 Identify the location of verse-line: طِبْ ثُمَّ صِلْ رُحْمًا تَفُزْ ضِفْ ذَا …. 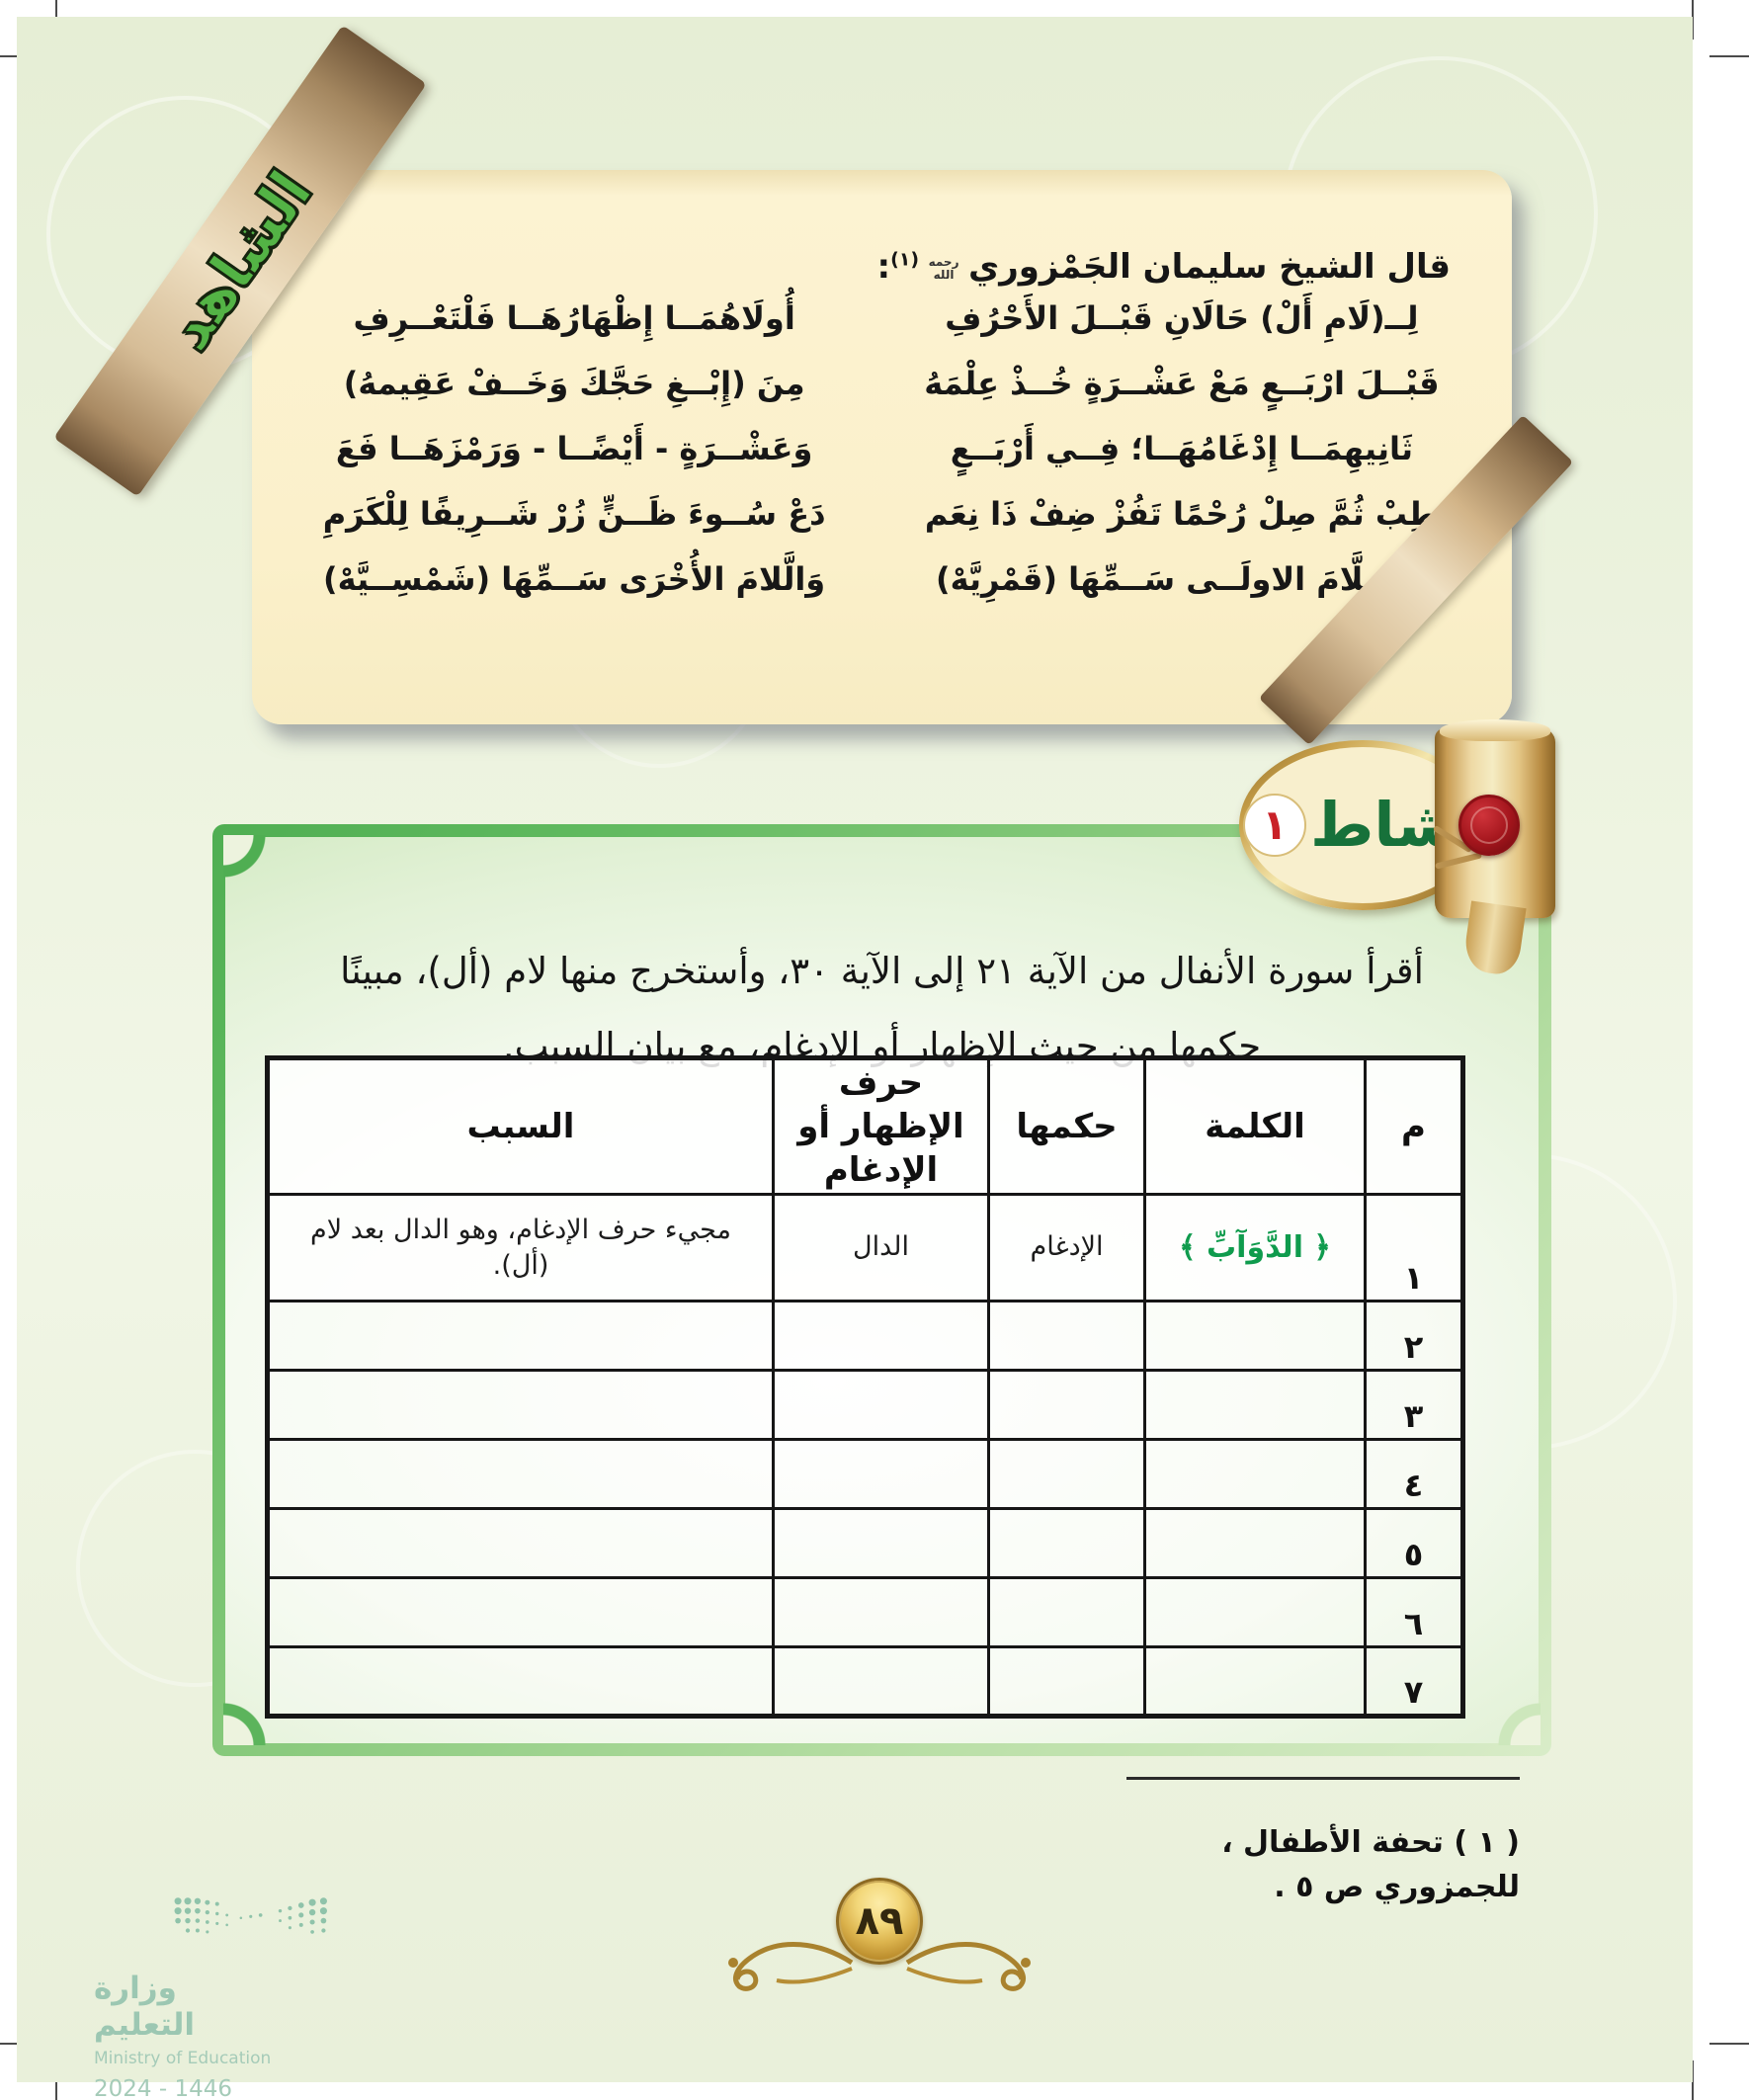
(878, 514).